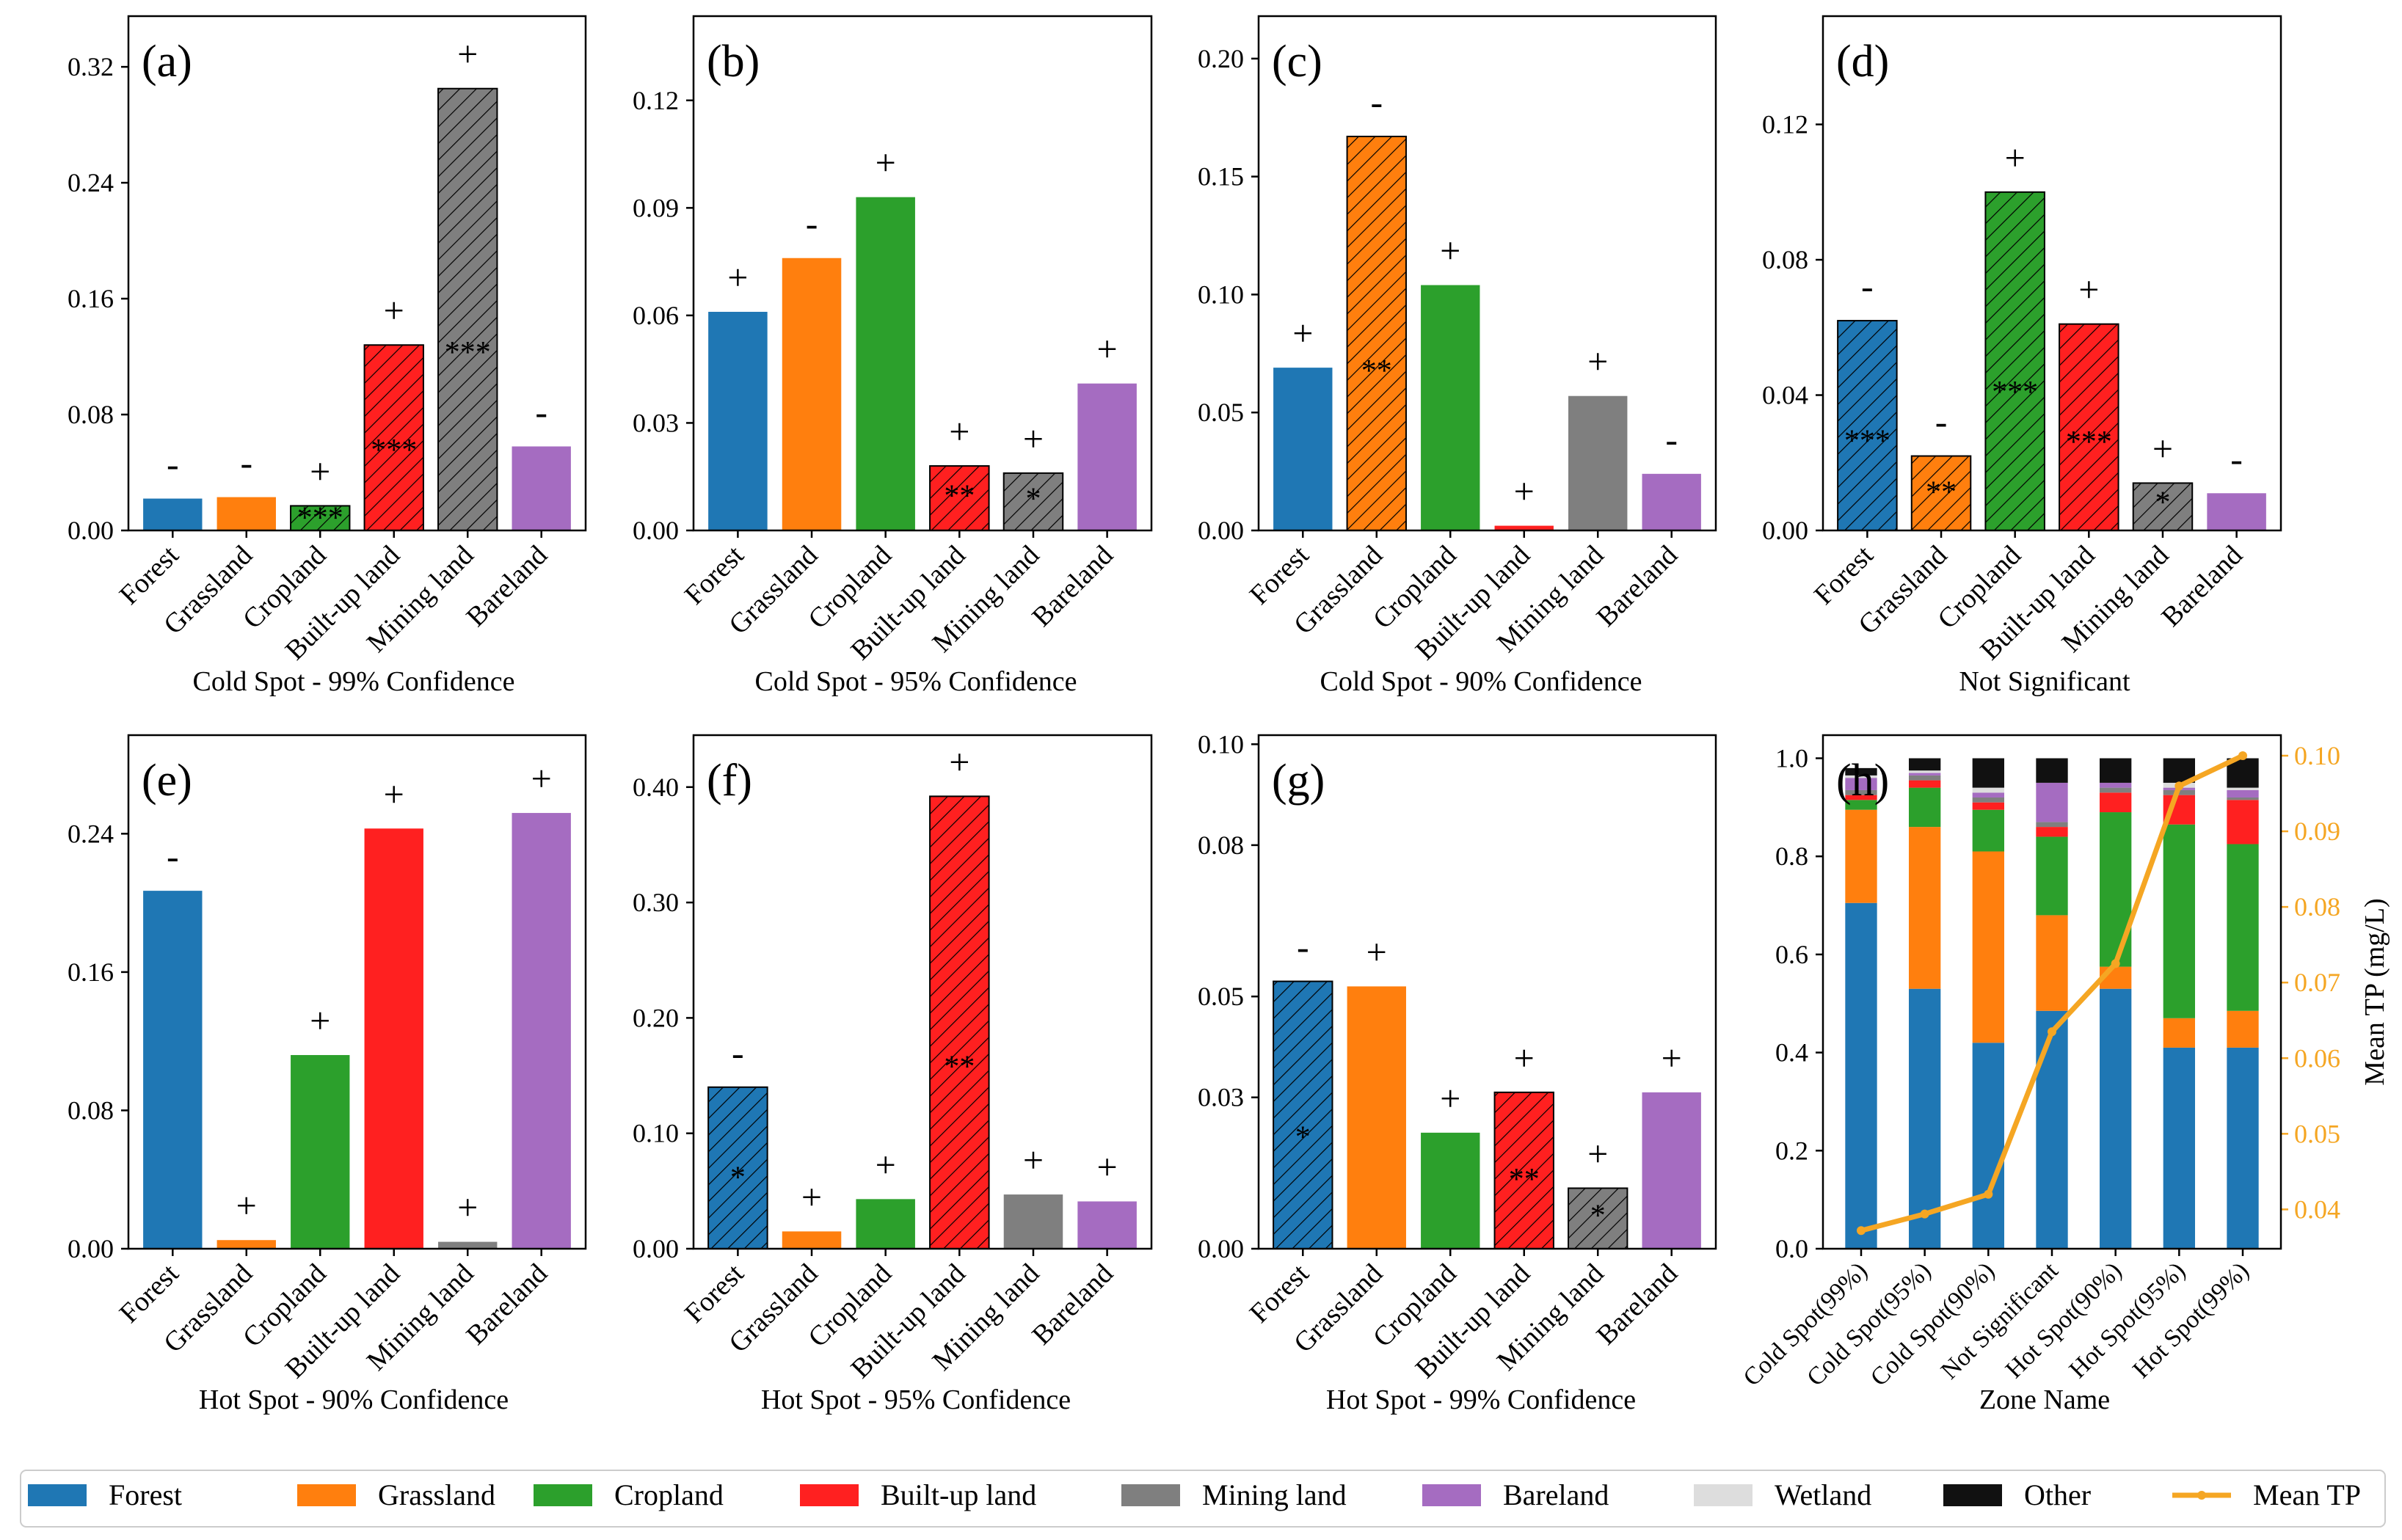 Image resolution: width=2402 pixels, height=1540 pixels. What do you see at coordinates (353, 681) in the screenshot?
I see `x-axis-label: Cold Spot - 99% Confidence` at bounding box center [353, 681].